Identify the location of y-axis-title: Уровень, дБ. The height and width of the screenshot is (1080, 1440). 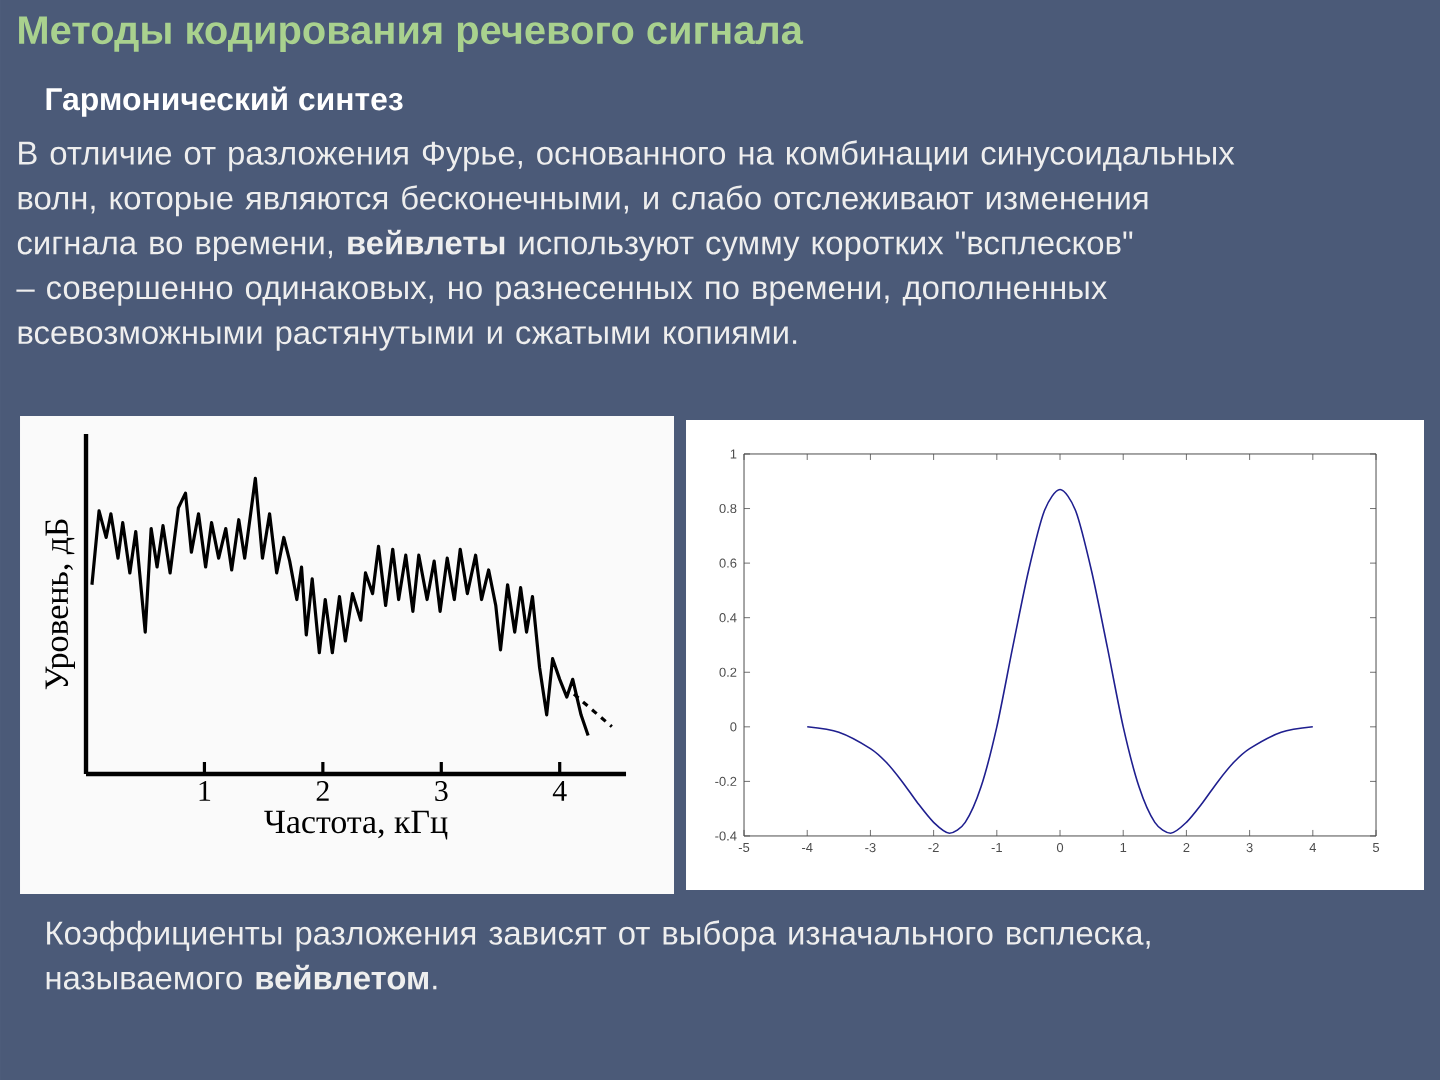
(60, 604).